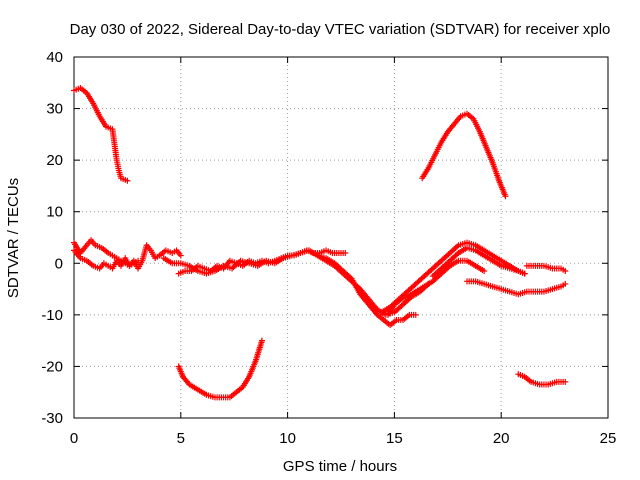  What do you see at coordinates (181, 438) in the screenshot?
I see `x-tick-label: 5` at bounding box center [181, 438].